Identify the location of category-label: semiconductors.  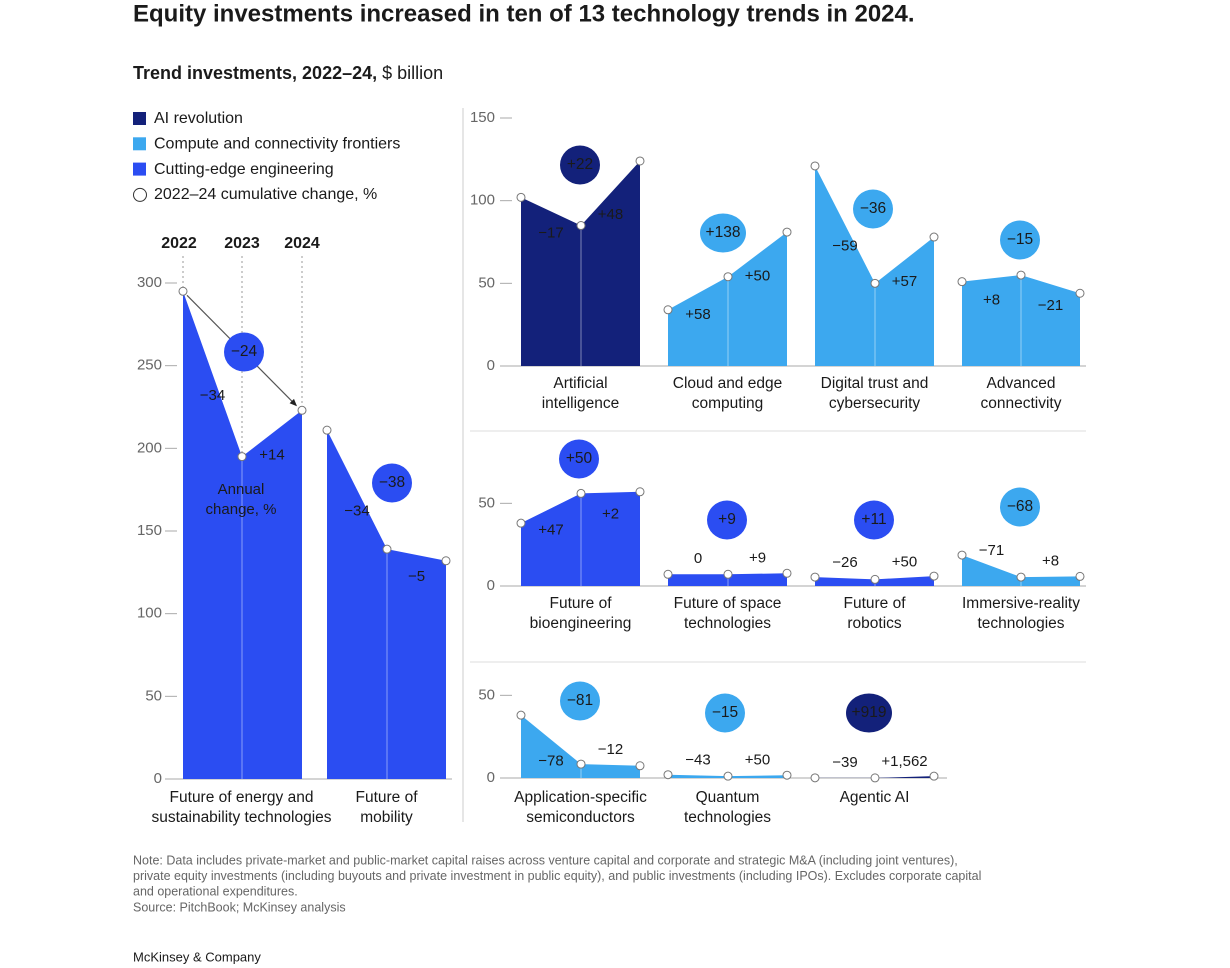
(580, 817).